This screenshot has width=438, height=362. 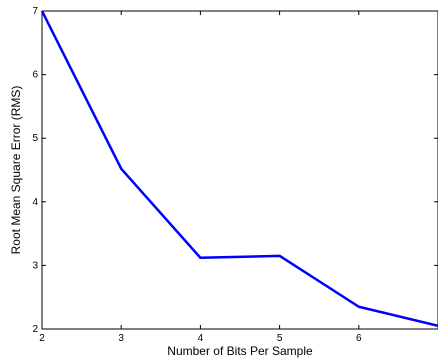 What do you see at coordinates (35, 202) in the screenshot?
I see `y-tick-label: 4` at bounding box center [35, 202].